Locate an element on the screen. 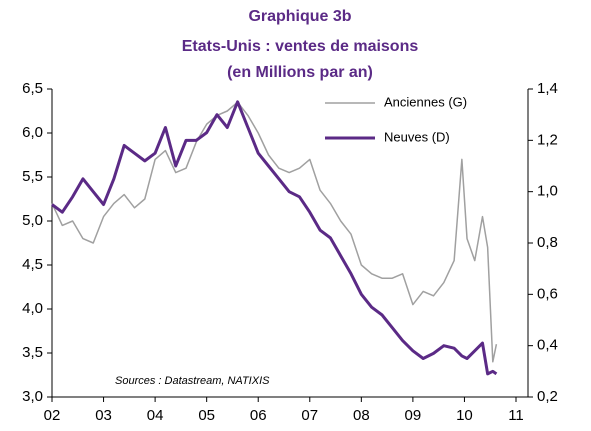 This screenshot has height=431, width=591. y2-tick-label: 0,6 is located at coordinates (547, 293).